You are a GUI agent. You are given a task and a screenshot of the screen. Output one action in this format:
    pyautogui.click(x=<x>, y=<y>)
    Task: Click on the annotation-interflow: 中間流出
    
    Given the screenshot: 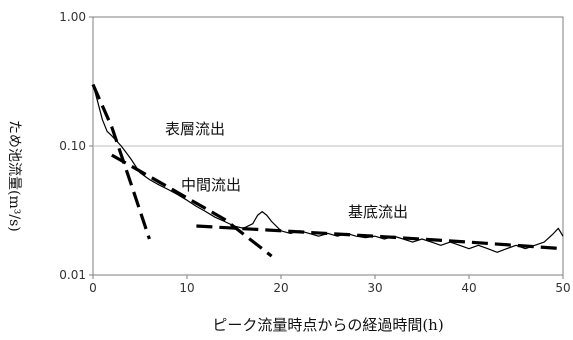 What is the action you would take?
    pyautogui.click(x=211, y=185)
    